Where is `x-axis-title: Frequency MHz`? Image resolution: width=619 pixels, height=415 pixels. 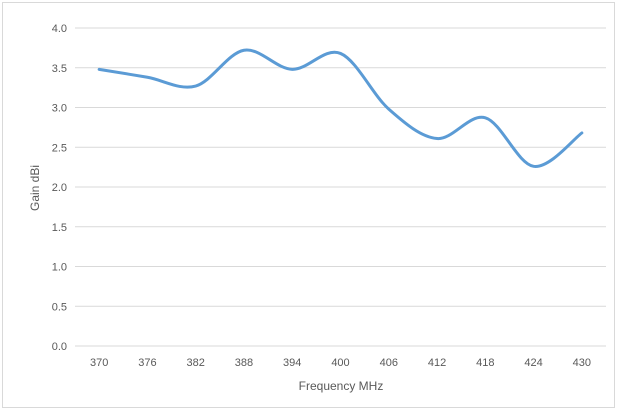
x-axis-title: Frequency MHz is located at coordinates (341, 386).